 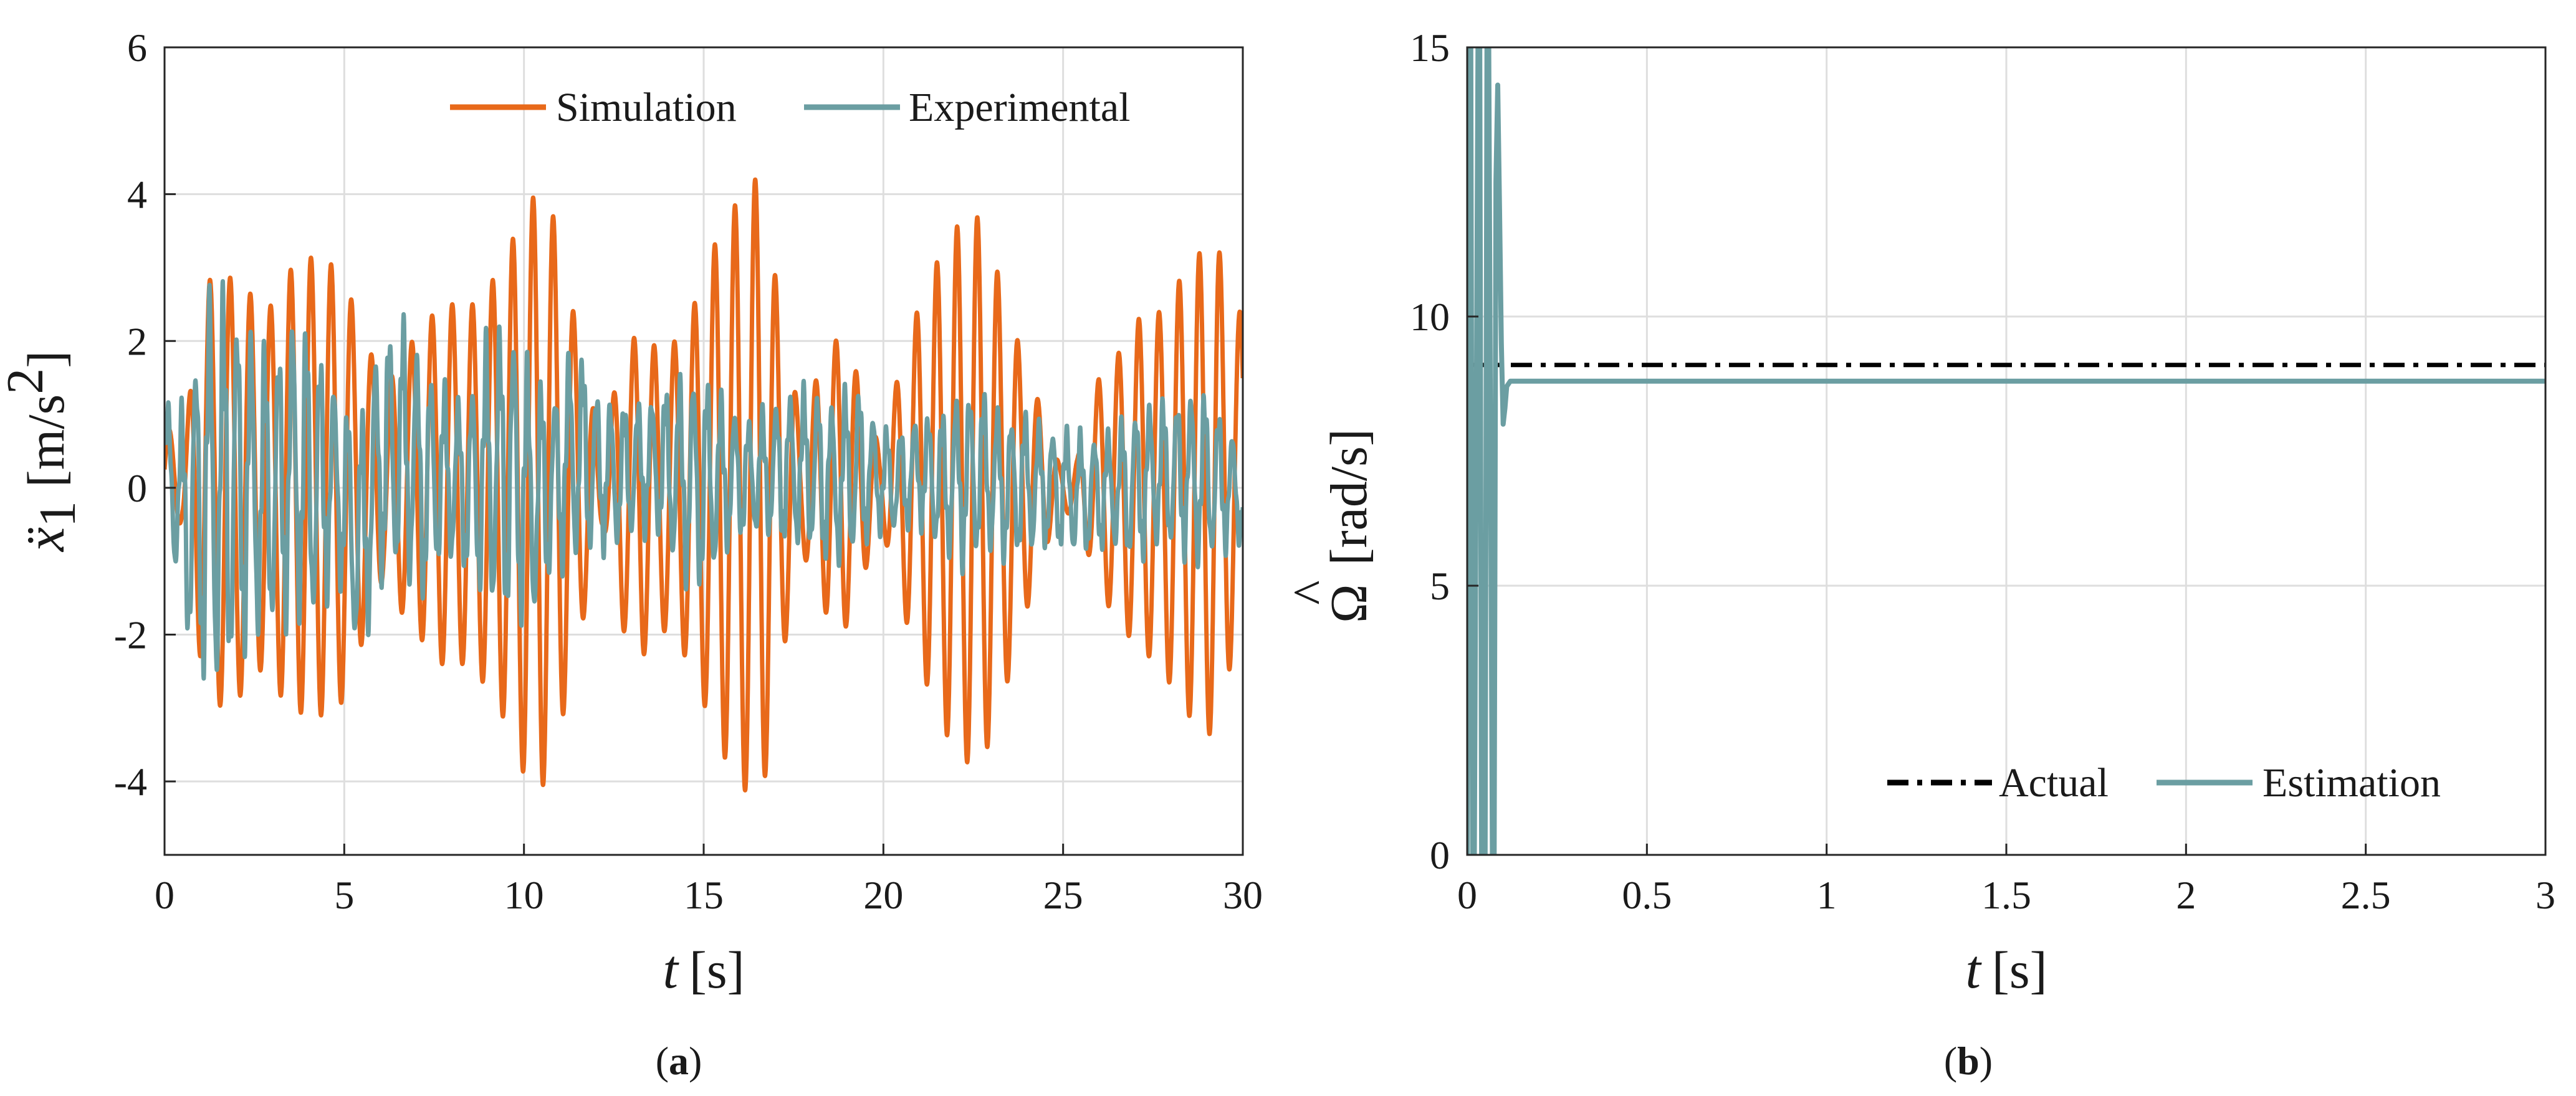 What do you see at coordinates (2164, 783) in the screenshot?
I see `legend: Actual Estimation` at bounding box center [2164, 783].